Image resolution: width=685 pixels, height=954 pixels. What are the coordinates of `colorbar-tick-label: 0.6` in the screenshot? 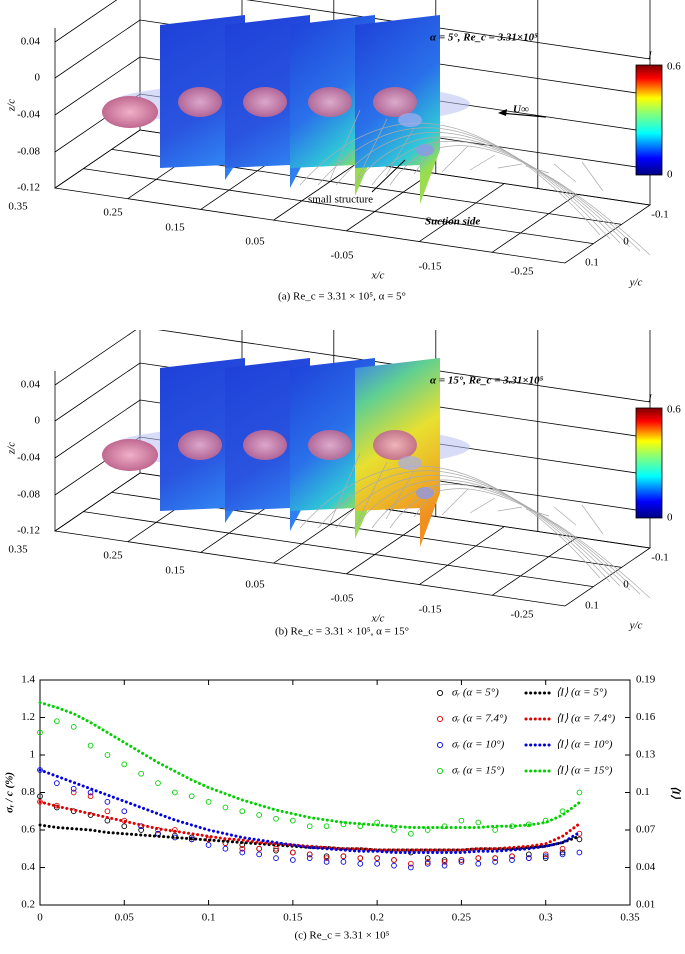 It's located at (674, 67).